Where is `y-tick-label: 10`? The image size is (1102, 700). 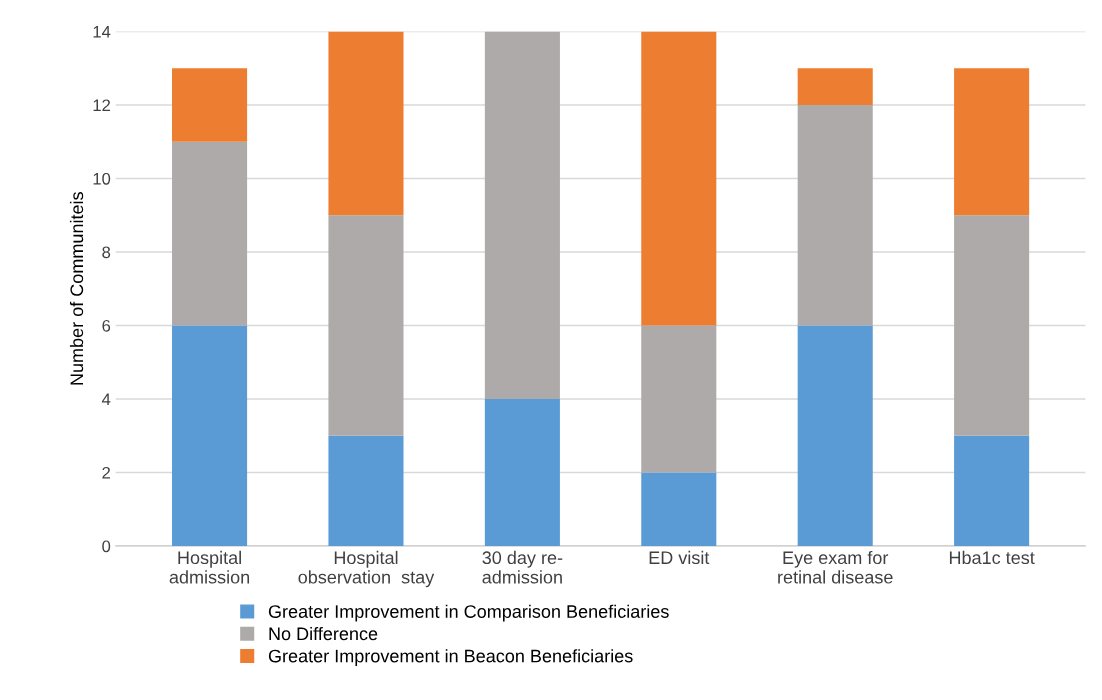
y-tick-label: 10 is located at coordinates (102, 178).